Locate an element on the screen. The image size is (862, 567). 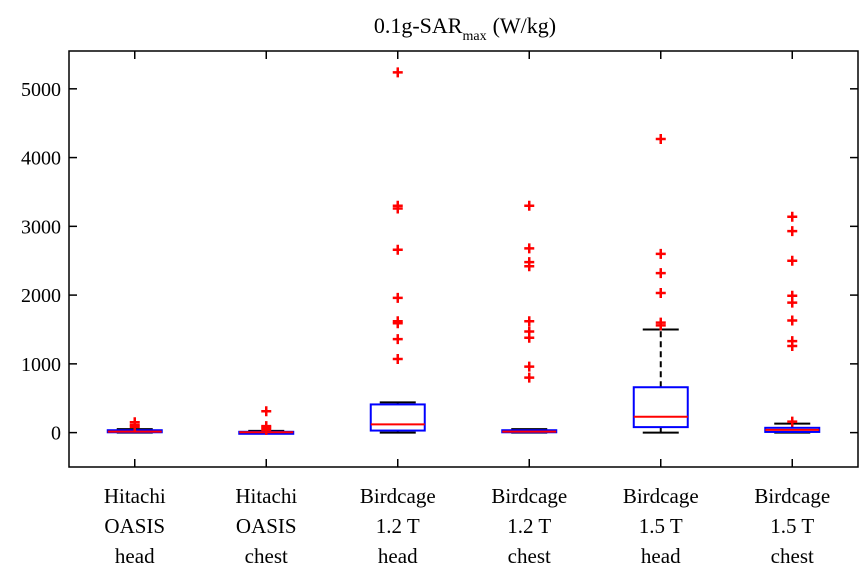
y-tick-label: 3000 is located at coordinates (41, 227).